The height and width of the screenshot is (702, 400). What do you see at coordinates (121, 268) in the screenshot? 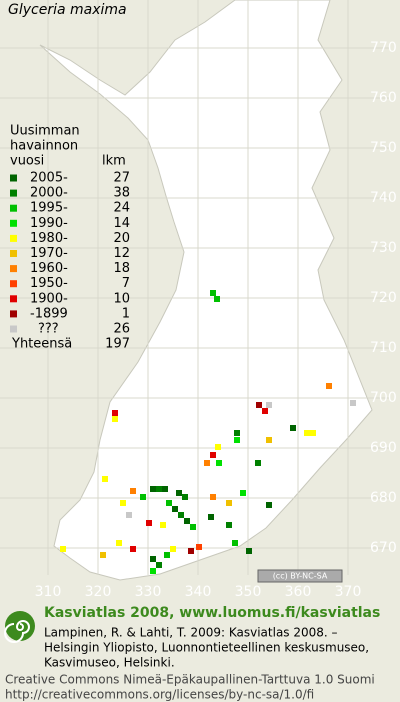
I see `legend-count: 18` at bounding box center [121, 268].